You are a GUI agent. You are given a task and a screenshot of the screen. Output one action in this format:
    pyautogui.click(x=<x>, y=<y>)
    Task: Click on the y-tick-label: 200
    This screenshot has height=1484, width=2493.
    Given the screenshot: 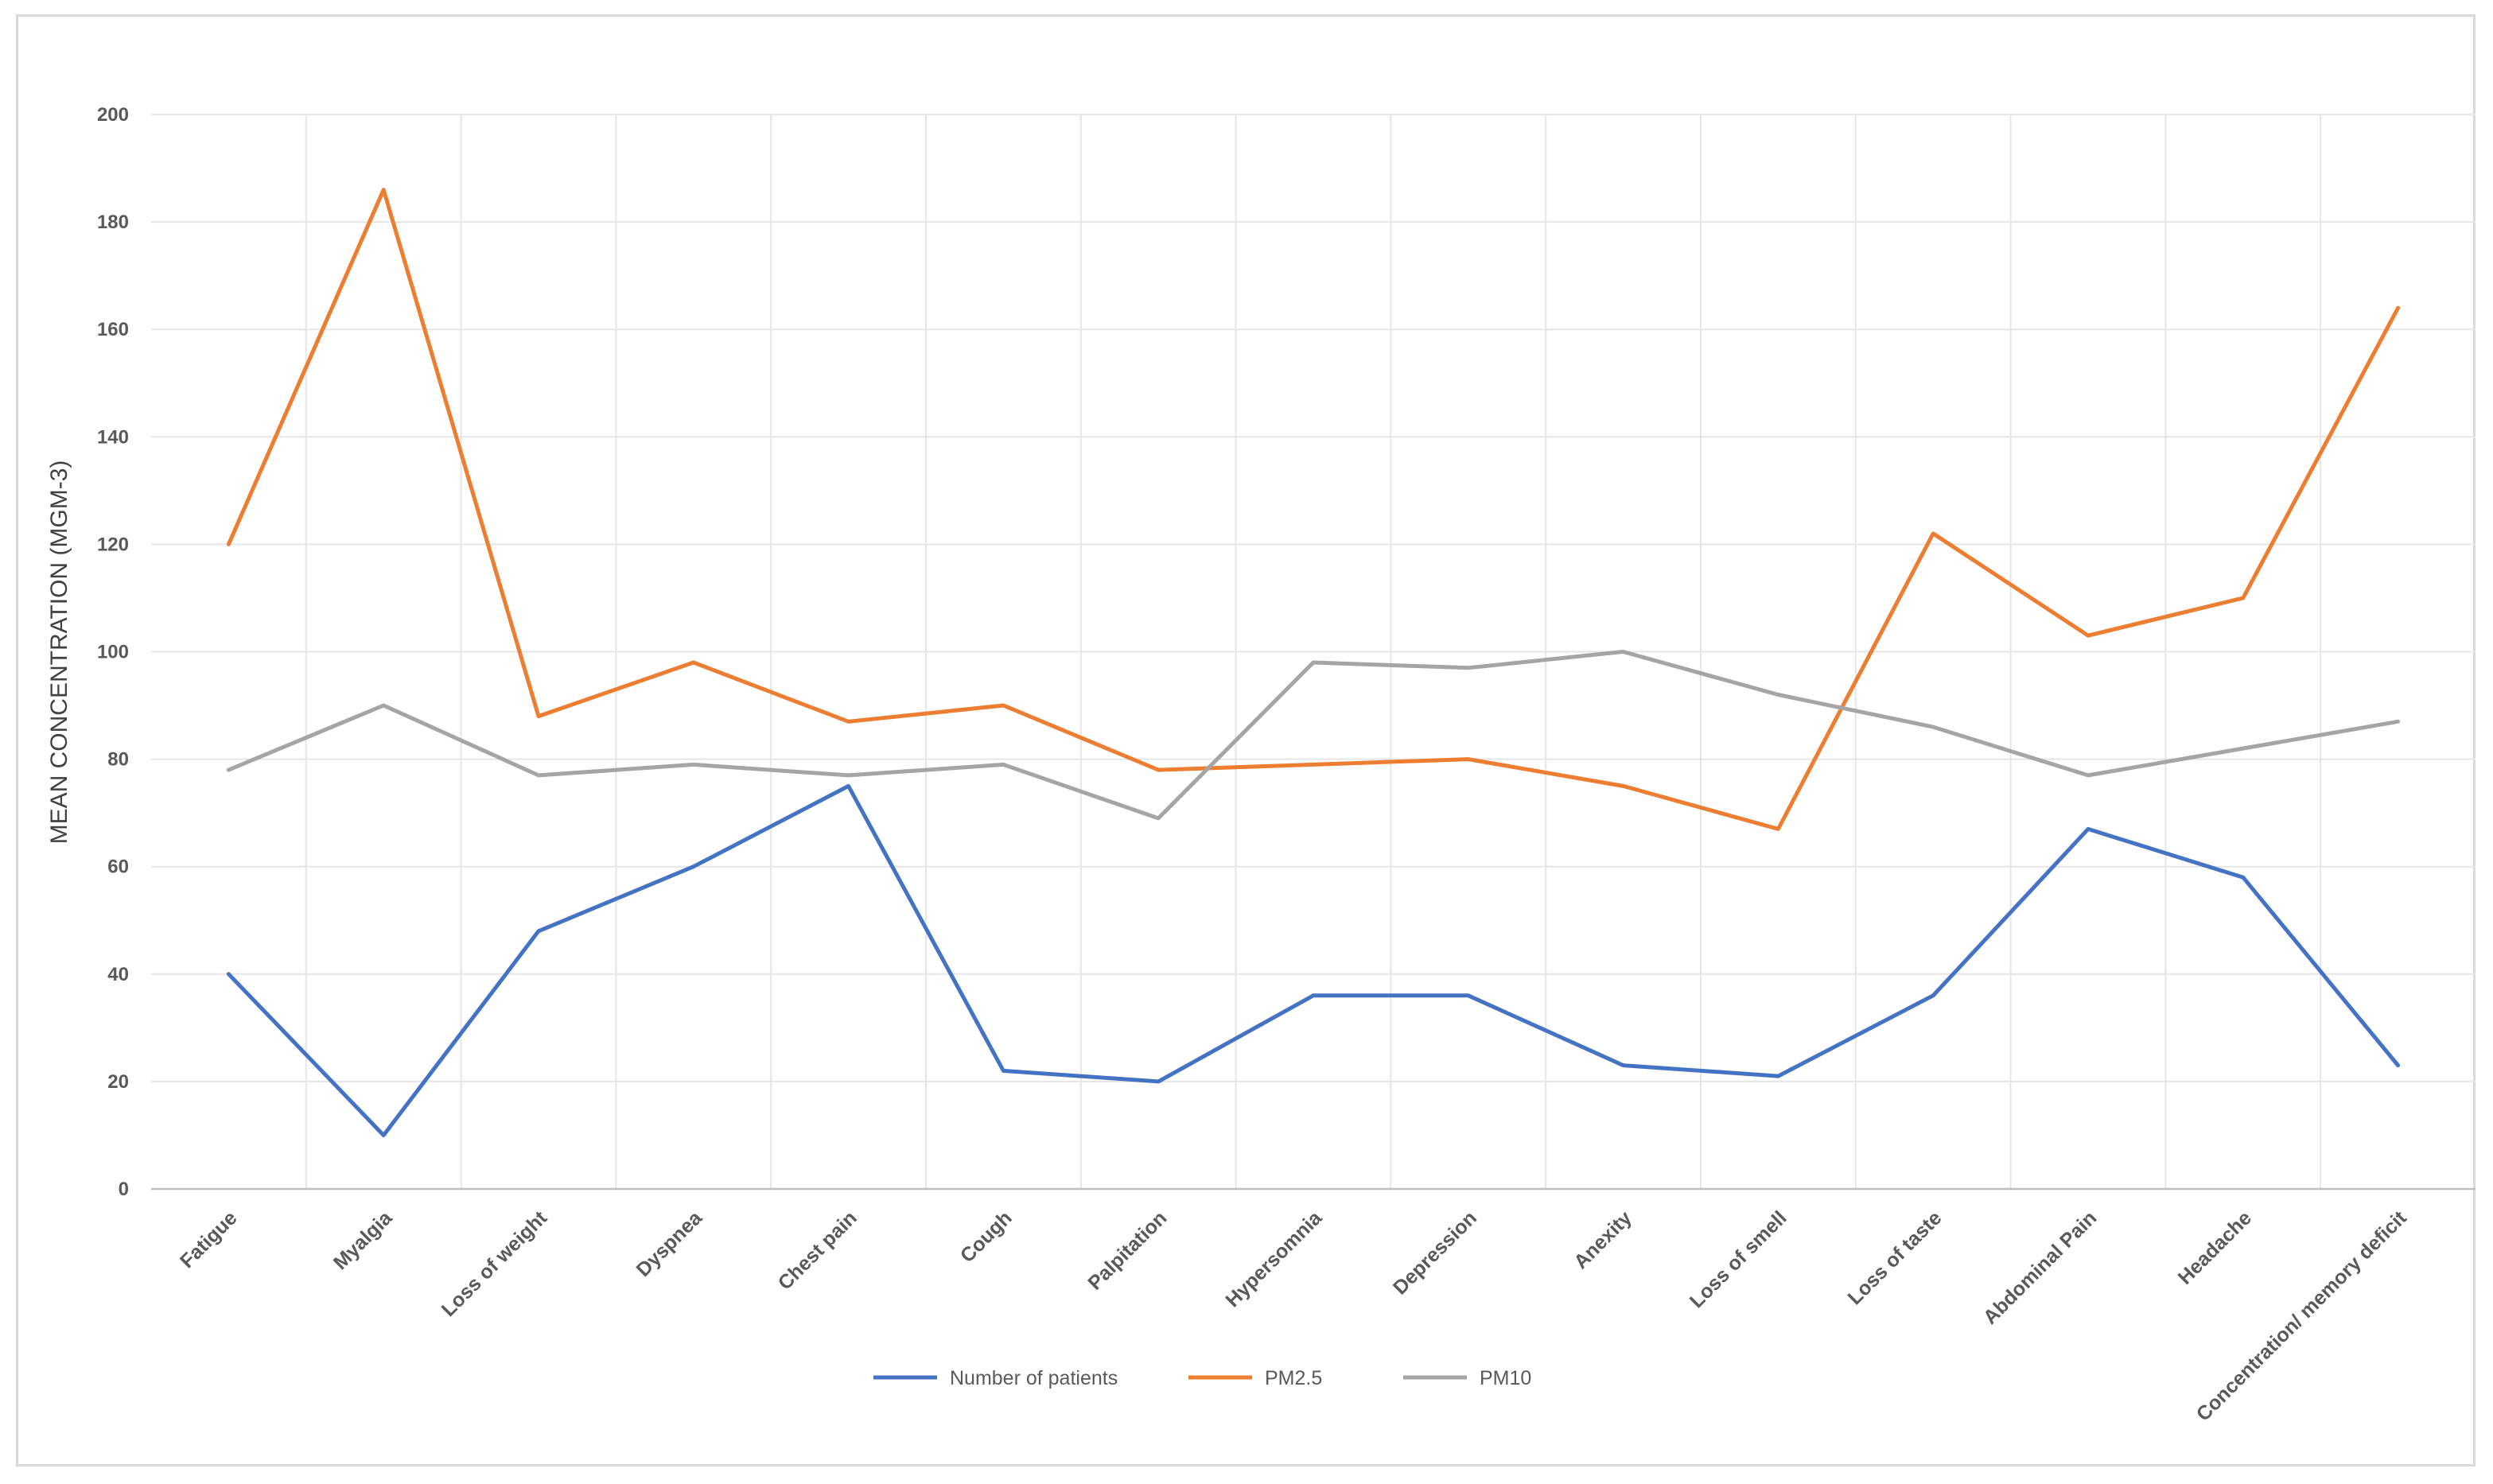 What is the action you would take?
    pyautogui.click(x=113, y=115)
    